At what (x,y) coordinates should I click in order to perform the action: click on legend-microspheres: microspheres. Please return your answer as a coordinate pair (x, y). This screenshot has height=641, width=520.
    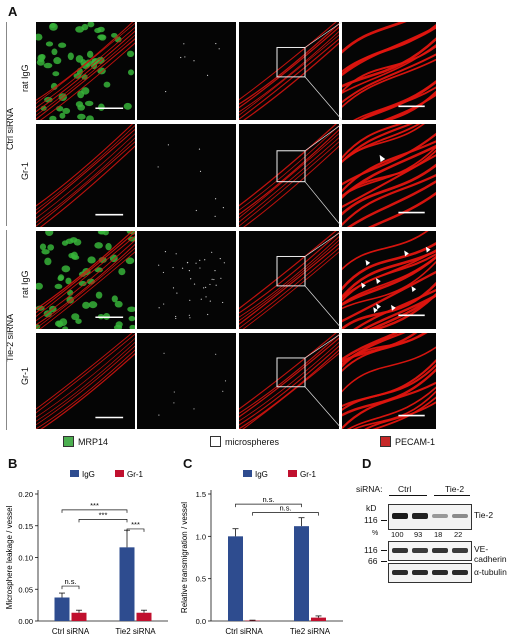
    Looking at the image, I should click on (244, 441).